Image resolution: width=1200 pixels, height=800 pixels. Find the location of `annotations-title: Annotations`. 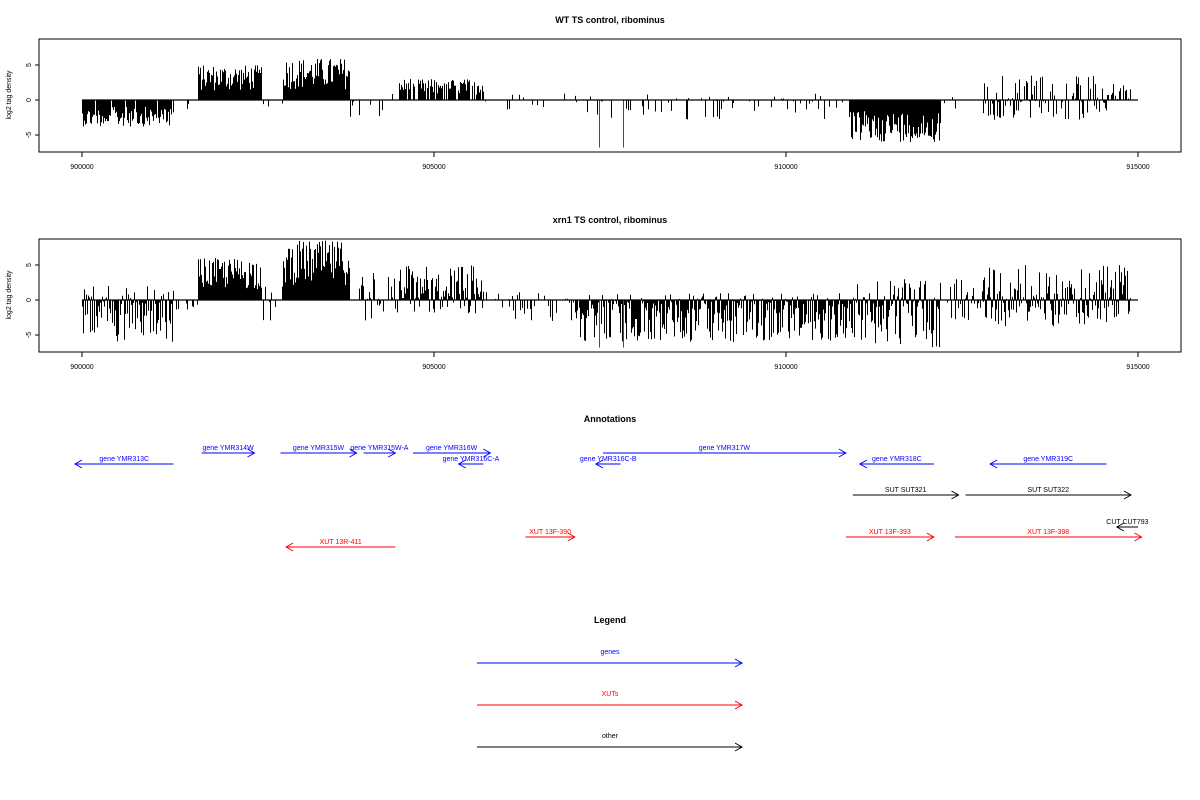

annotations-title: Annotations is located at coordinates (610, 419).